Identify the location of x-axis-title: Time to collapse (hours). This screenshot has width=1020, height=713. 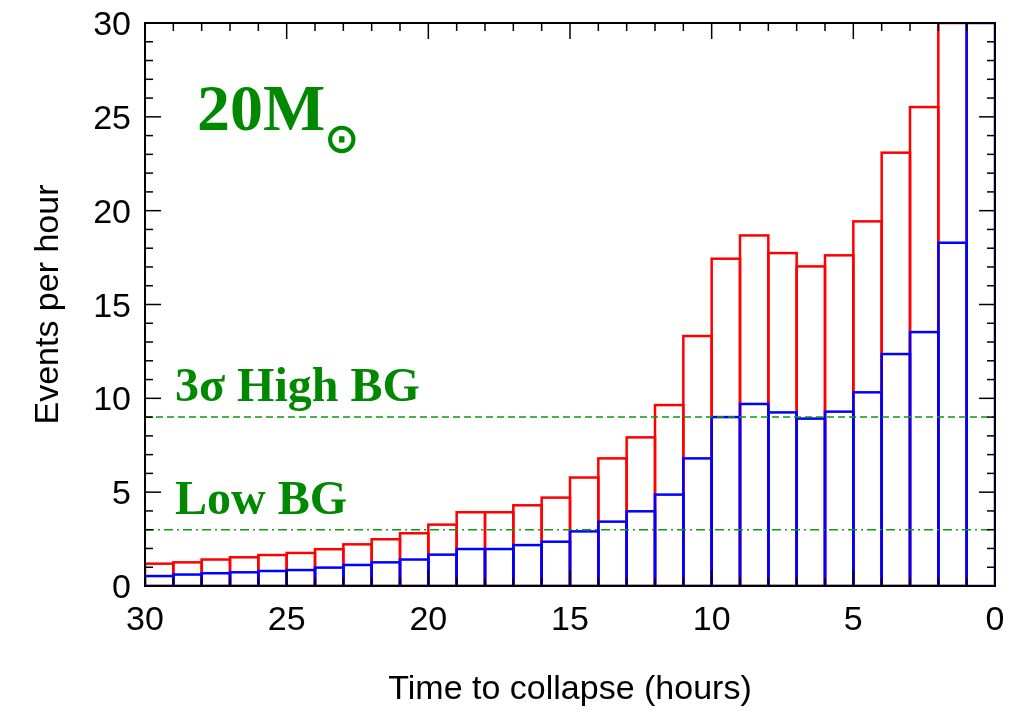
(570, 687).